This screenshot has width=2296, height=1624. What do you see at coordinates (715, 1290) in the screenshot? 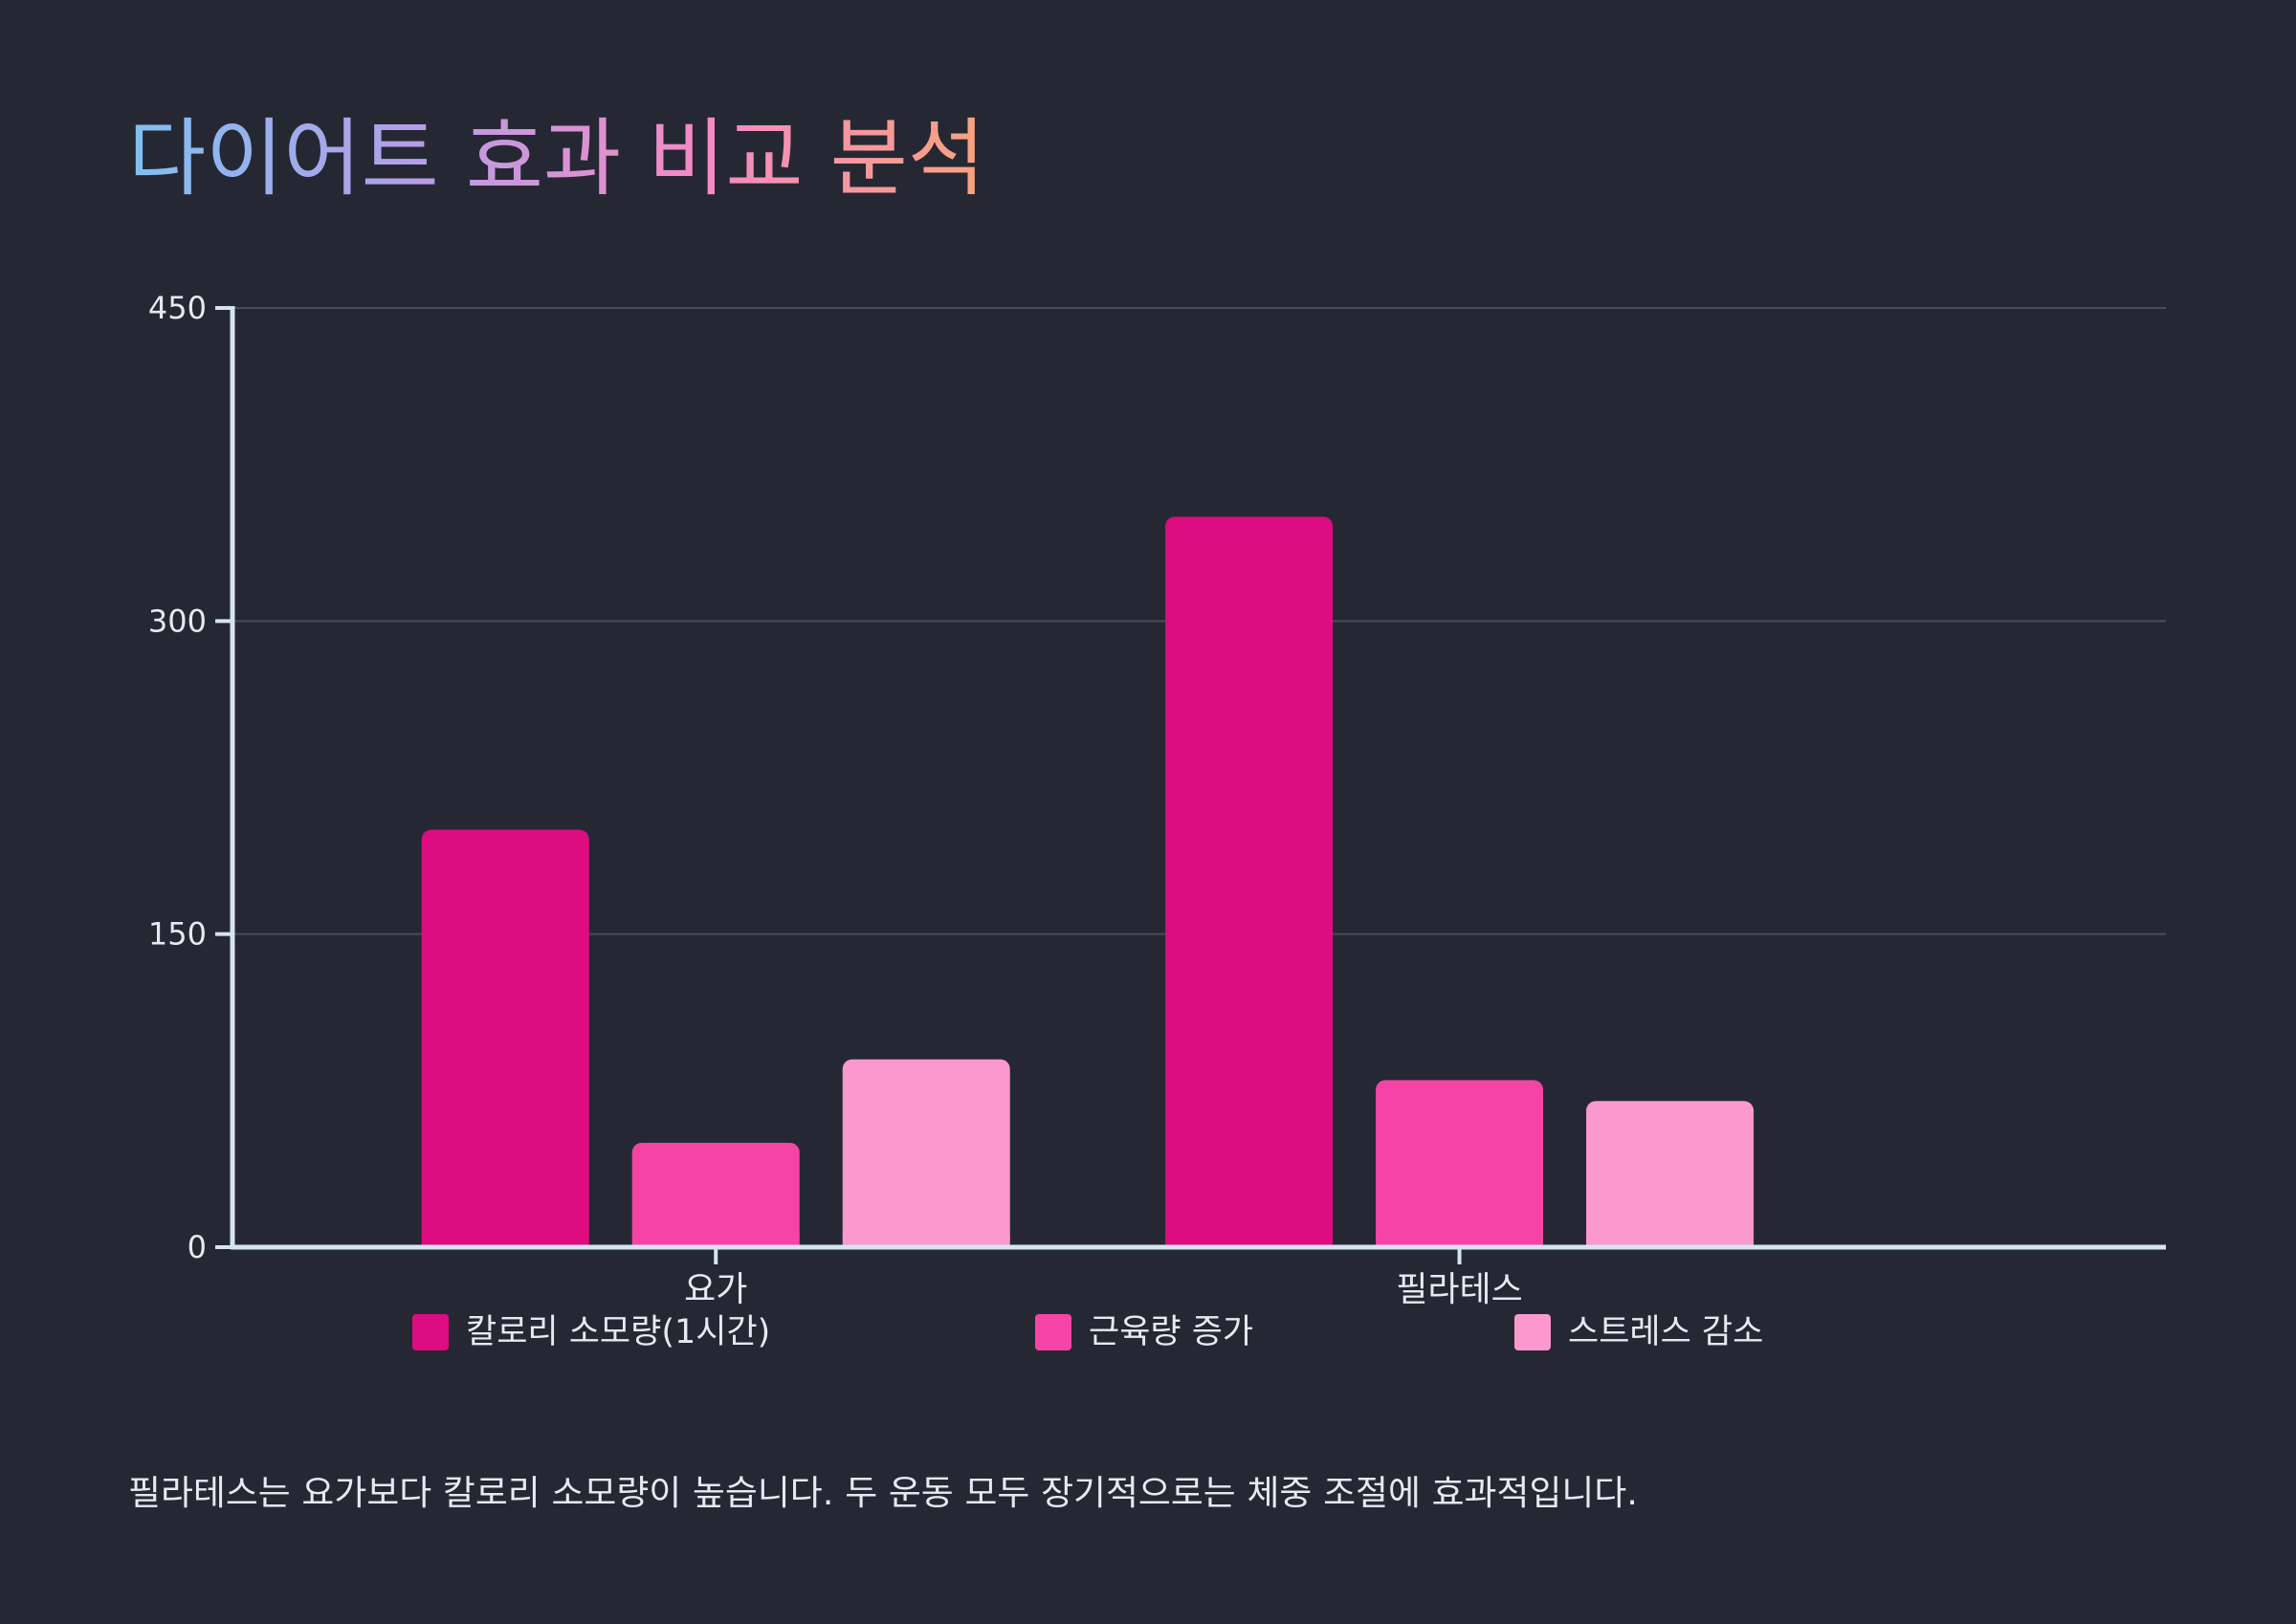
I see `x-tick-label: 요가` at bounding box center [715, 1290].